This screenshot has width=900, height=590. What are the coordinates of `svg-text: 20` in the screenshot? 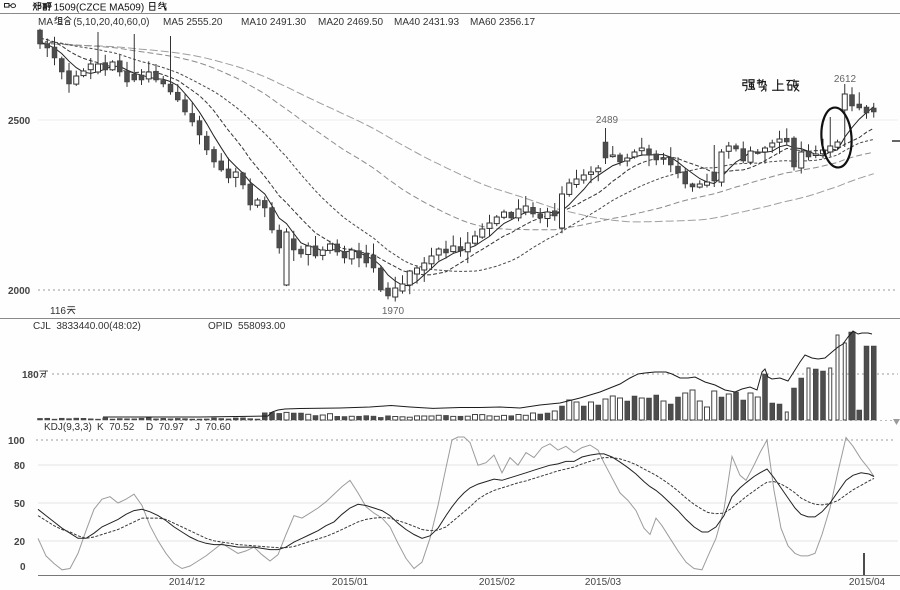 It's located at (20, 542).